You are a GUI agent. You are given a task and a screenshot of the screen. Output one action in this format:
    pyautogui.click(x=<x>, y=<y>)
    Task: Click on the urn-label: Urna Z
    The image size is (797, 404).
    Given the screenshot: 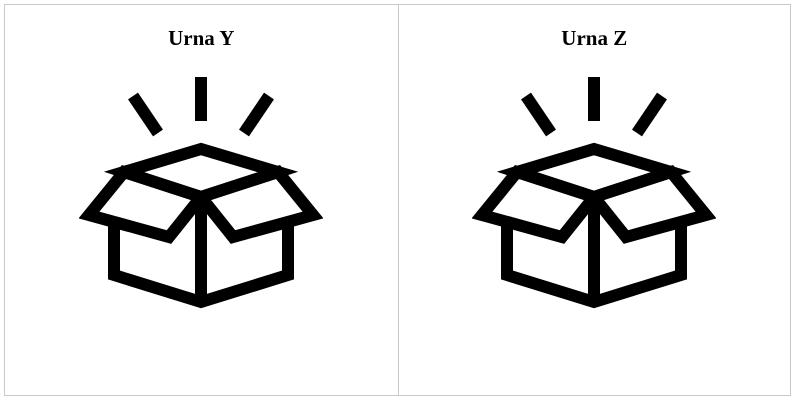 What is the action you would take?
    pyautogui.click(x=594, y=38)
    